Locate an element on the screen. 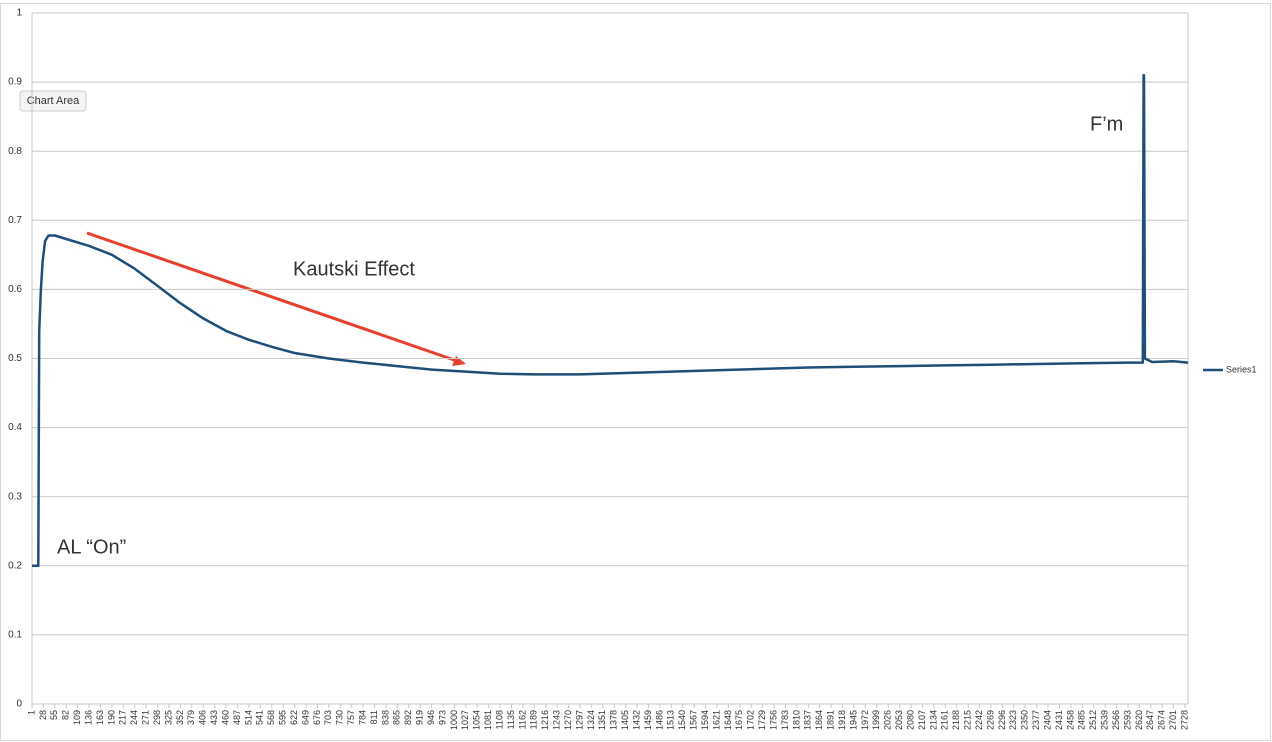  x-tick-label: 1891 is located at coordinates (831, 720).